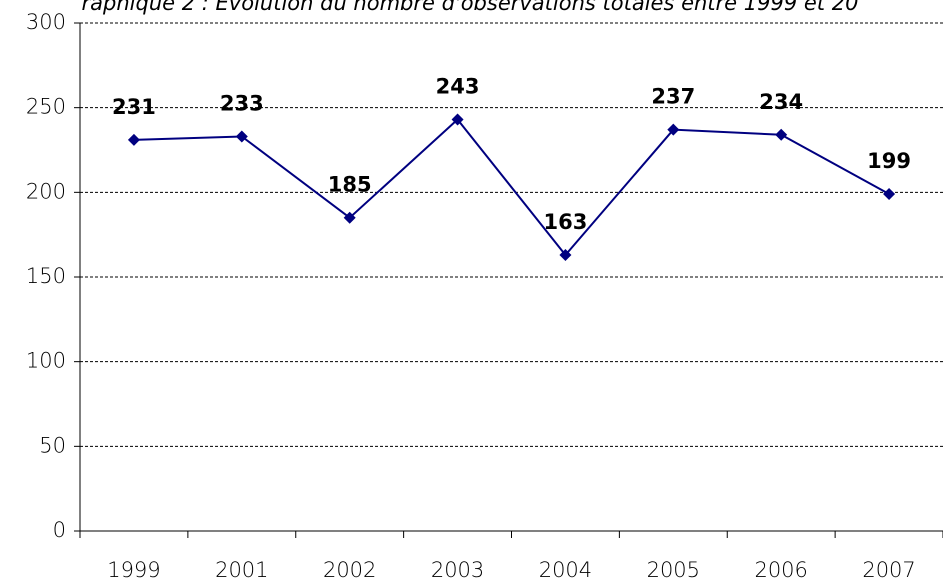  Describe the element at coordinates (780, 570) in the screenshot. I see `x-tick-label: 2006` at that location.